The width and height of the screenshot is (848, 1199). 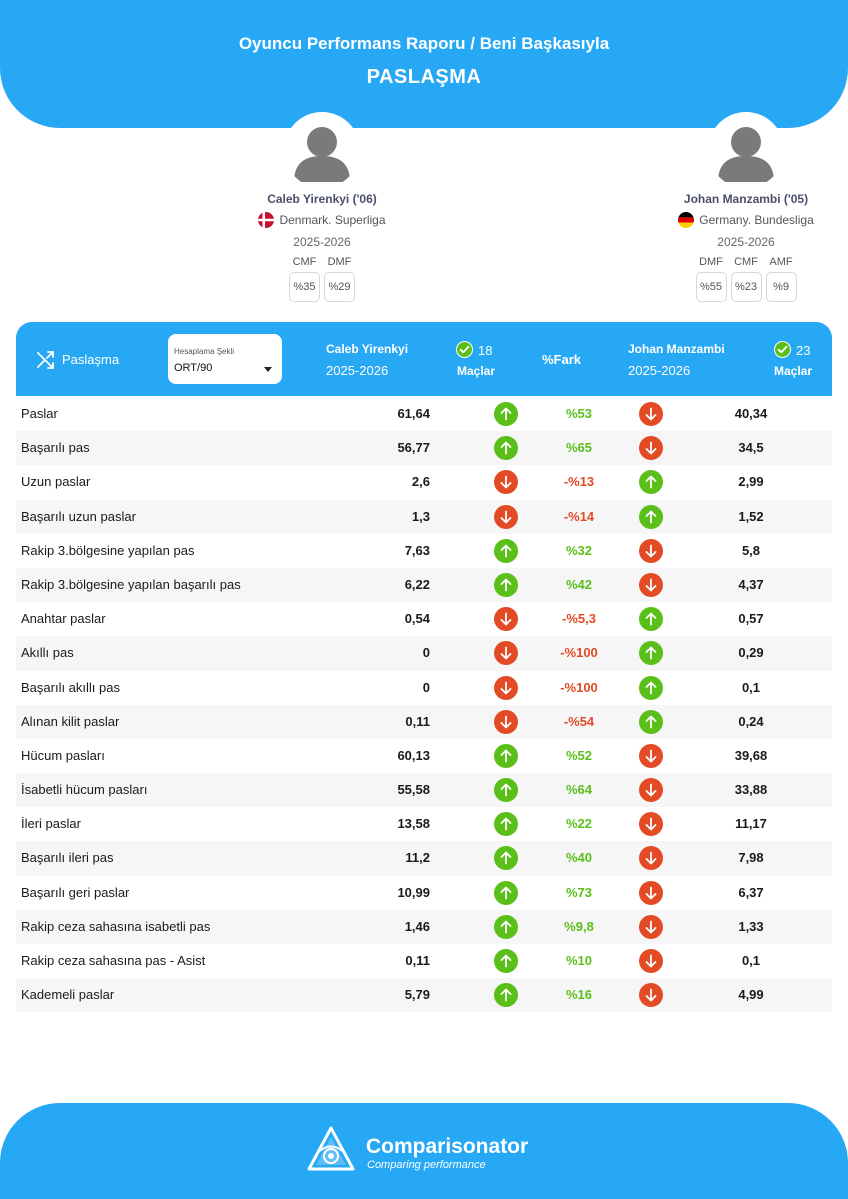 What do you see at coordinates (579, 824) in the screenshot?
I see `diff-percent: %22` at bounding box center [579, 824].